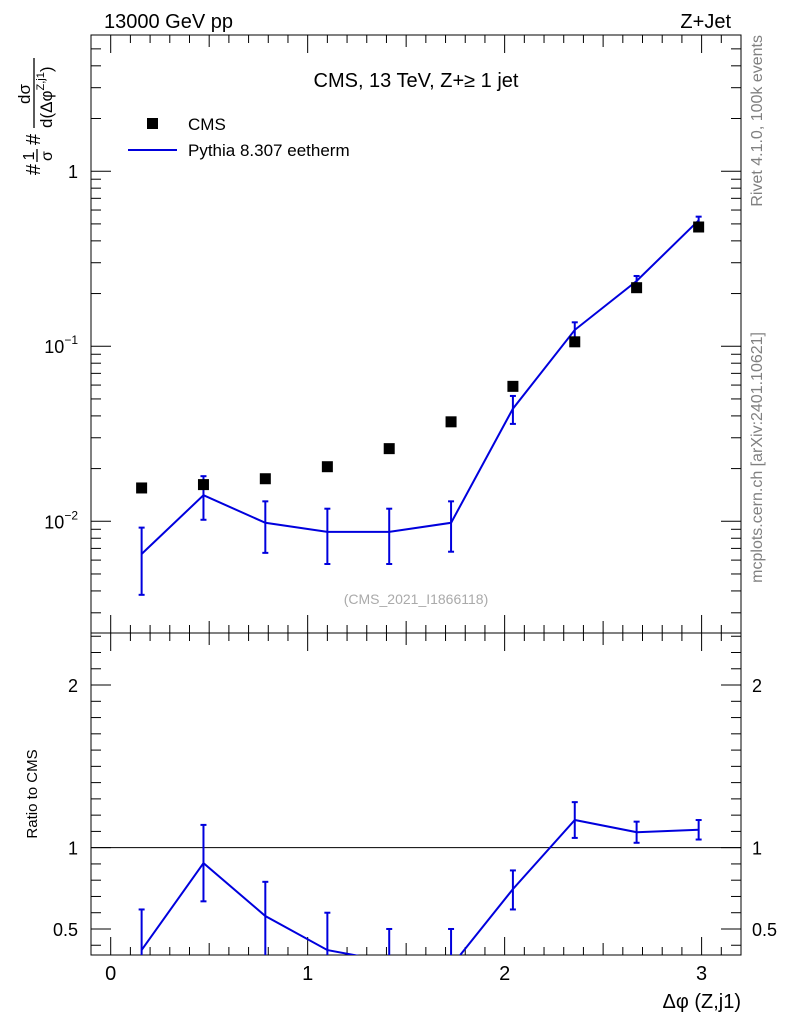 The image size is (786, 1024). Describe the element at coordinates (73, 172) in the screenshot. I see `y-tick-label-1: 1` at that location.